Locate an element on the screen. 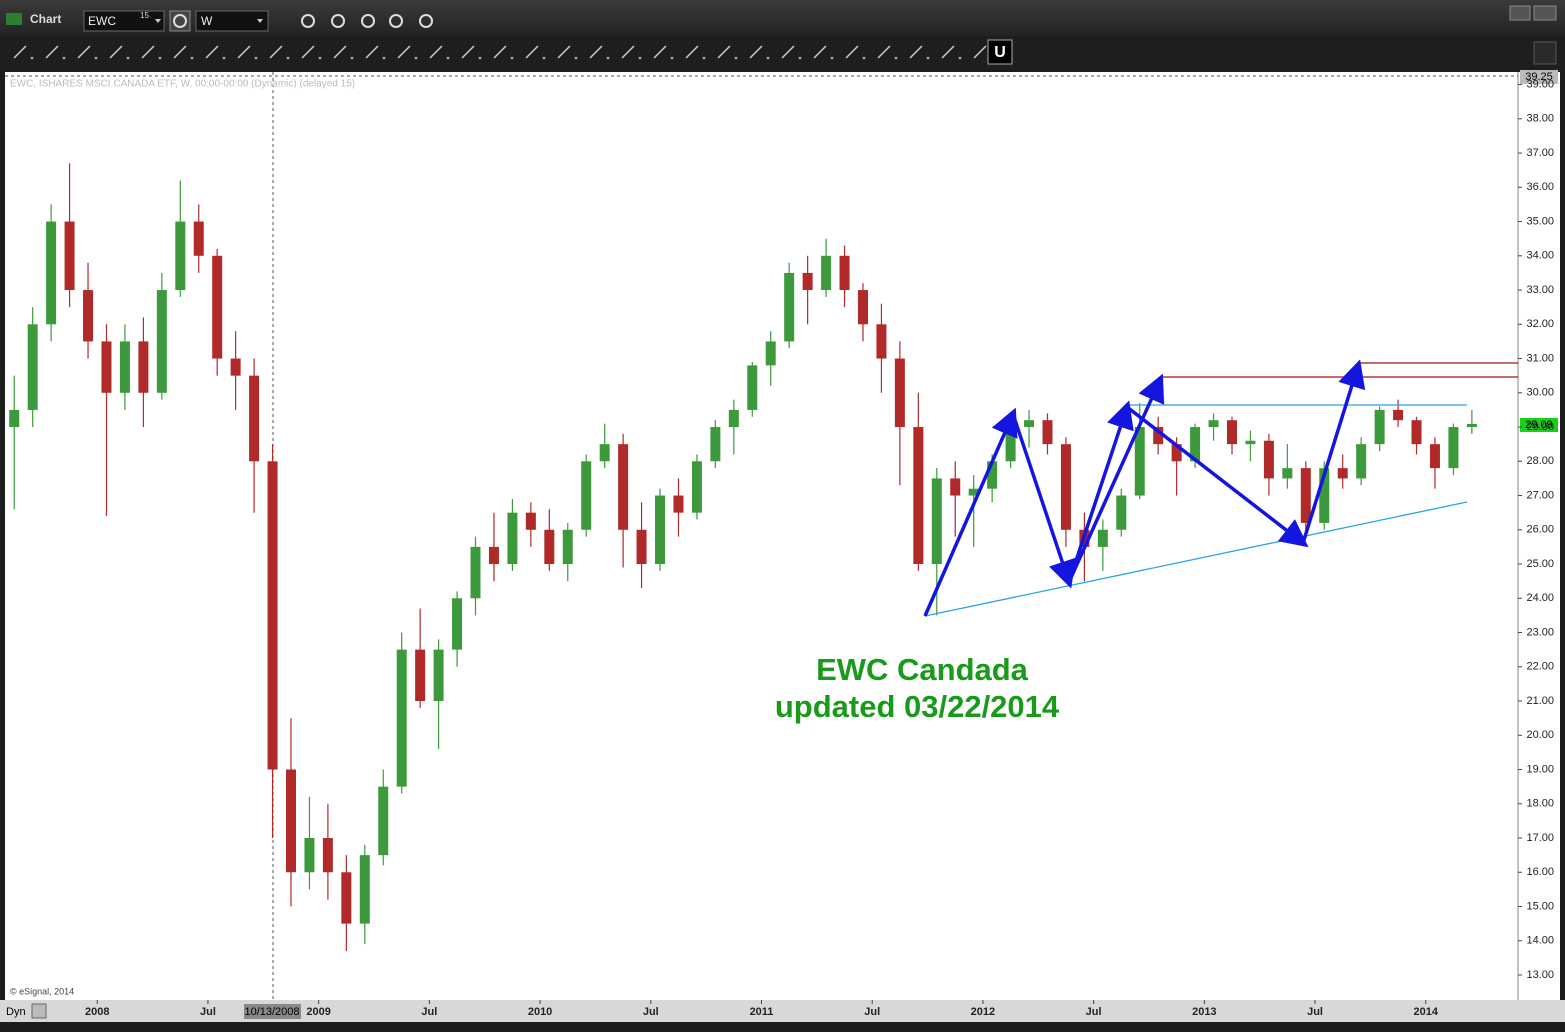 This screenshot has height=1032, width=1565. x-tick-label: 2009 is located at coordinates (318, 1012).